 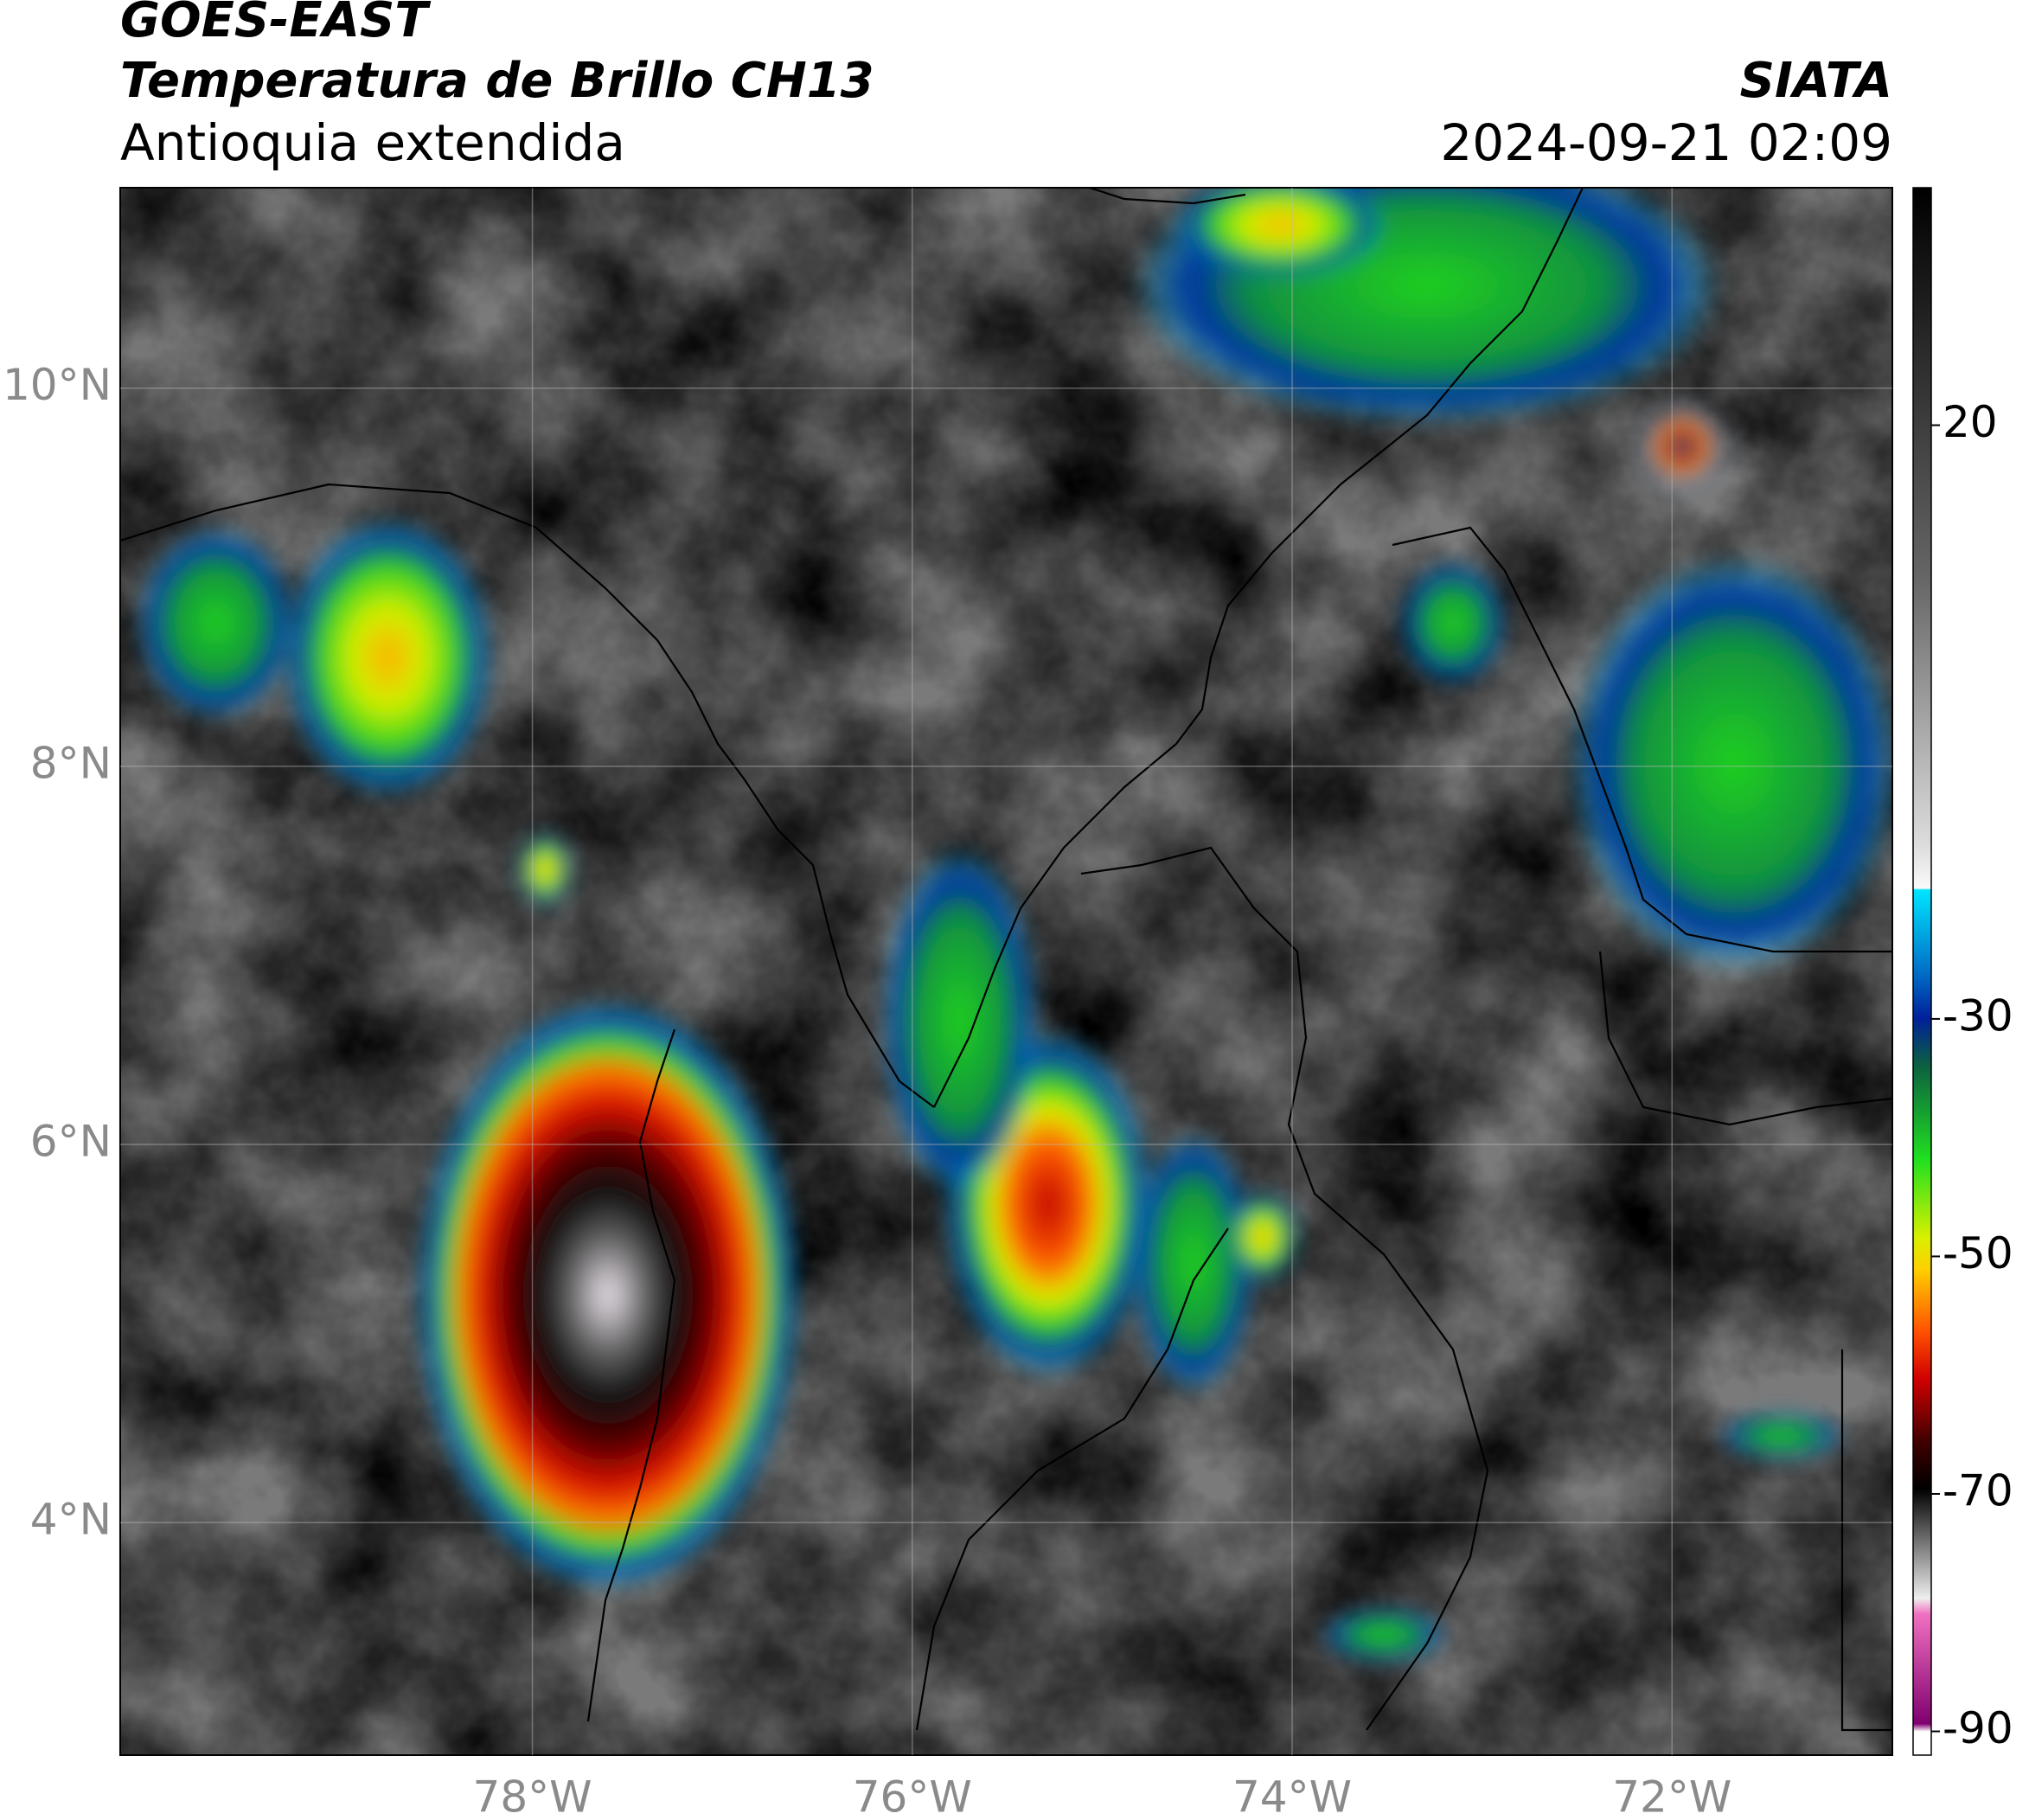 What do you see at coordinates (1816, 81) in the screenshot?
I see `source: SIATA` at bounding box center [1816, 81].